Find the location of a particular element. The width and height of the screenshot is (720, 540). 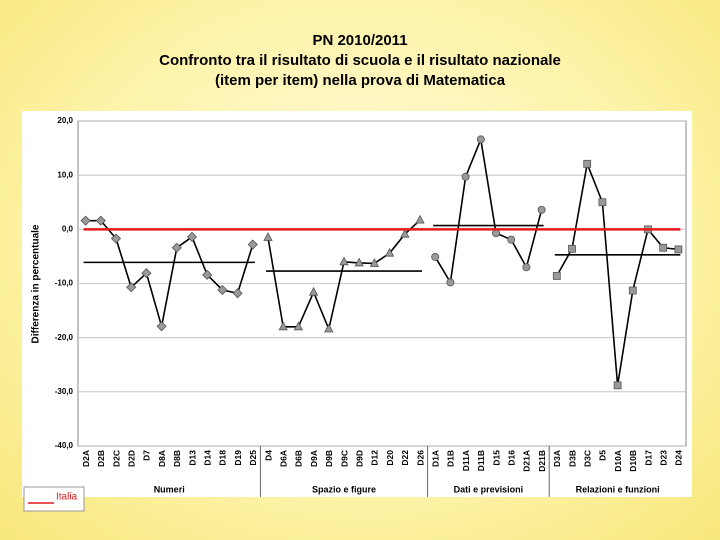

x-tick-label: D6A is located at coordinates (283, 458).